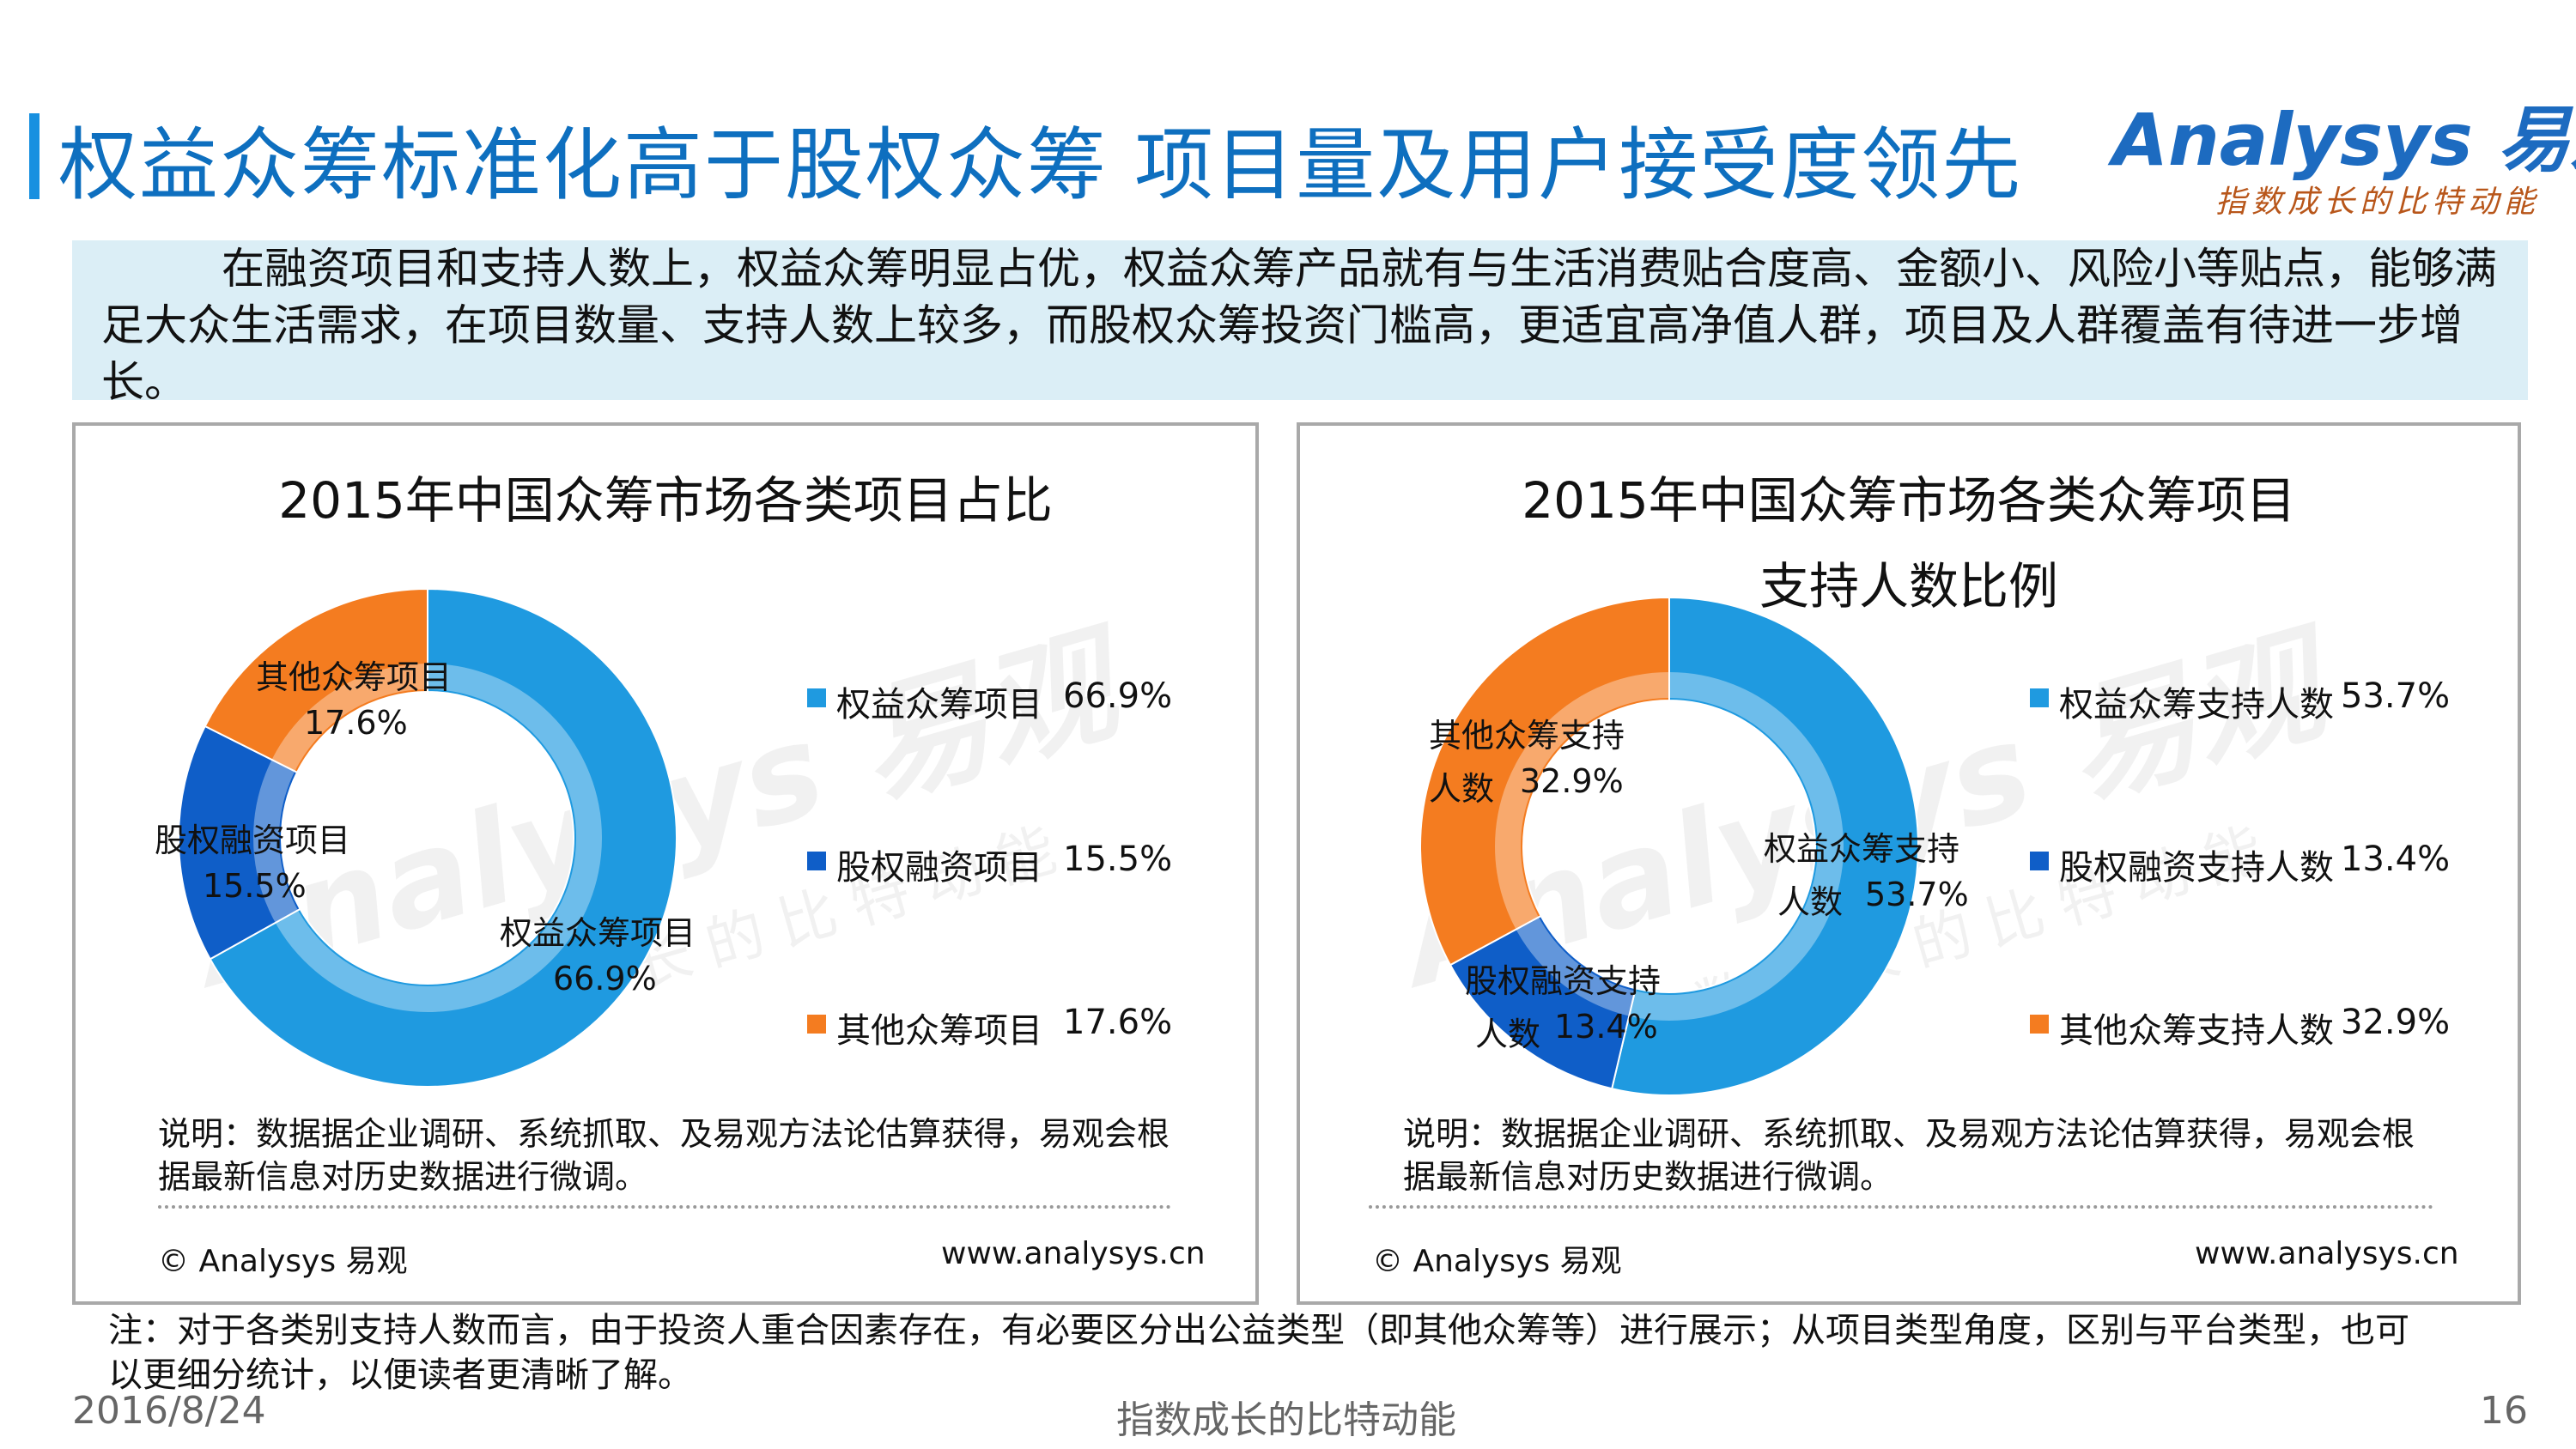 Image resolution: width=2576 pixels, height=1449 pixels. Describe the element at coordinates (939, 1031) in the screenshot. I see `legend-label: 其他众筹项目` at that location.